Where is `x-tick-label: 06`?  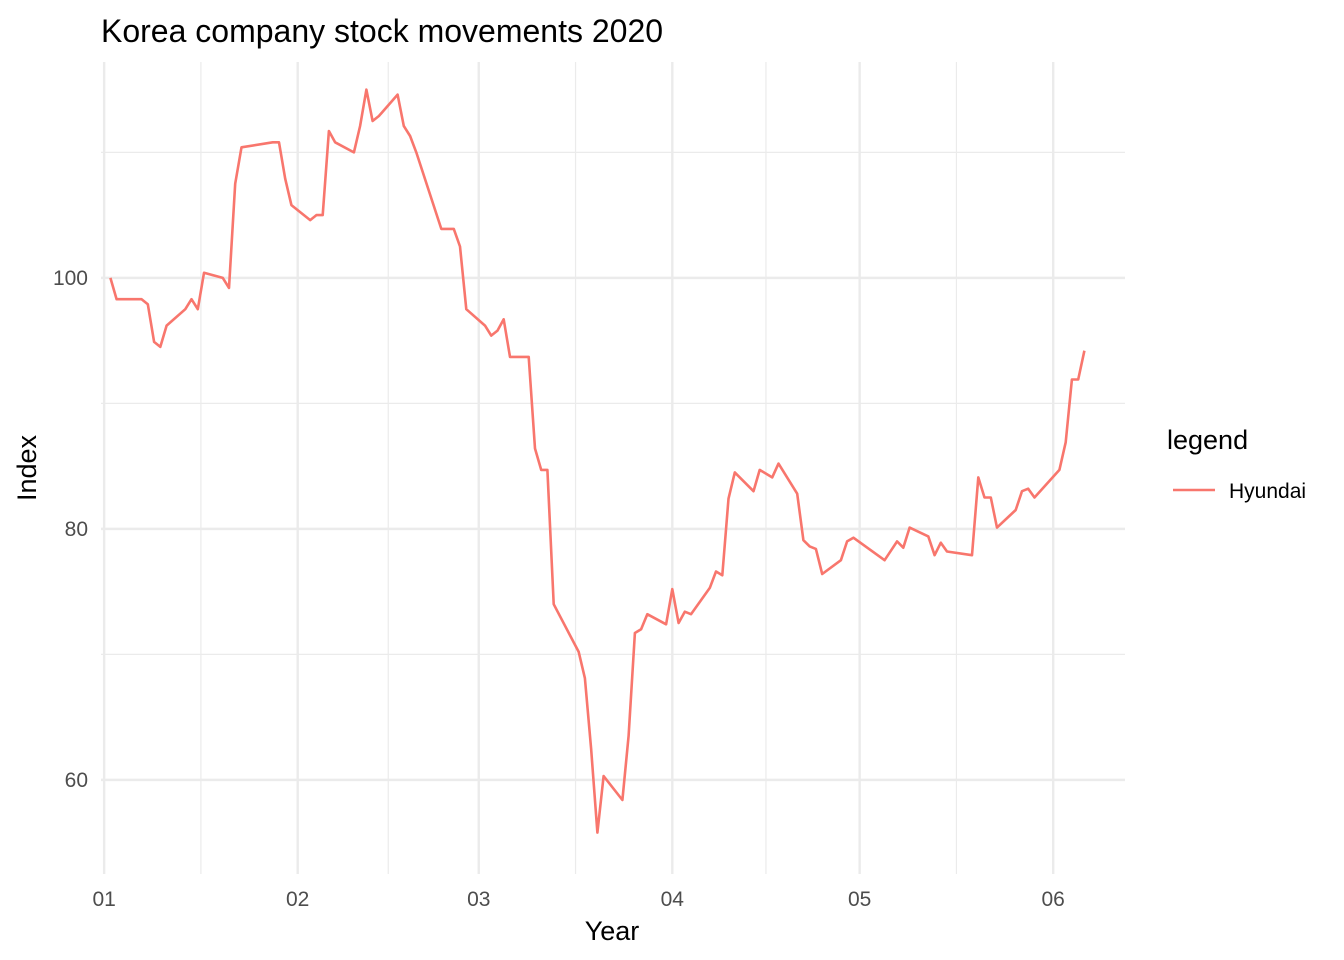
x-tick-label: 06 is located at coordinates (1053, 899).